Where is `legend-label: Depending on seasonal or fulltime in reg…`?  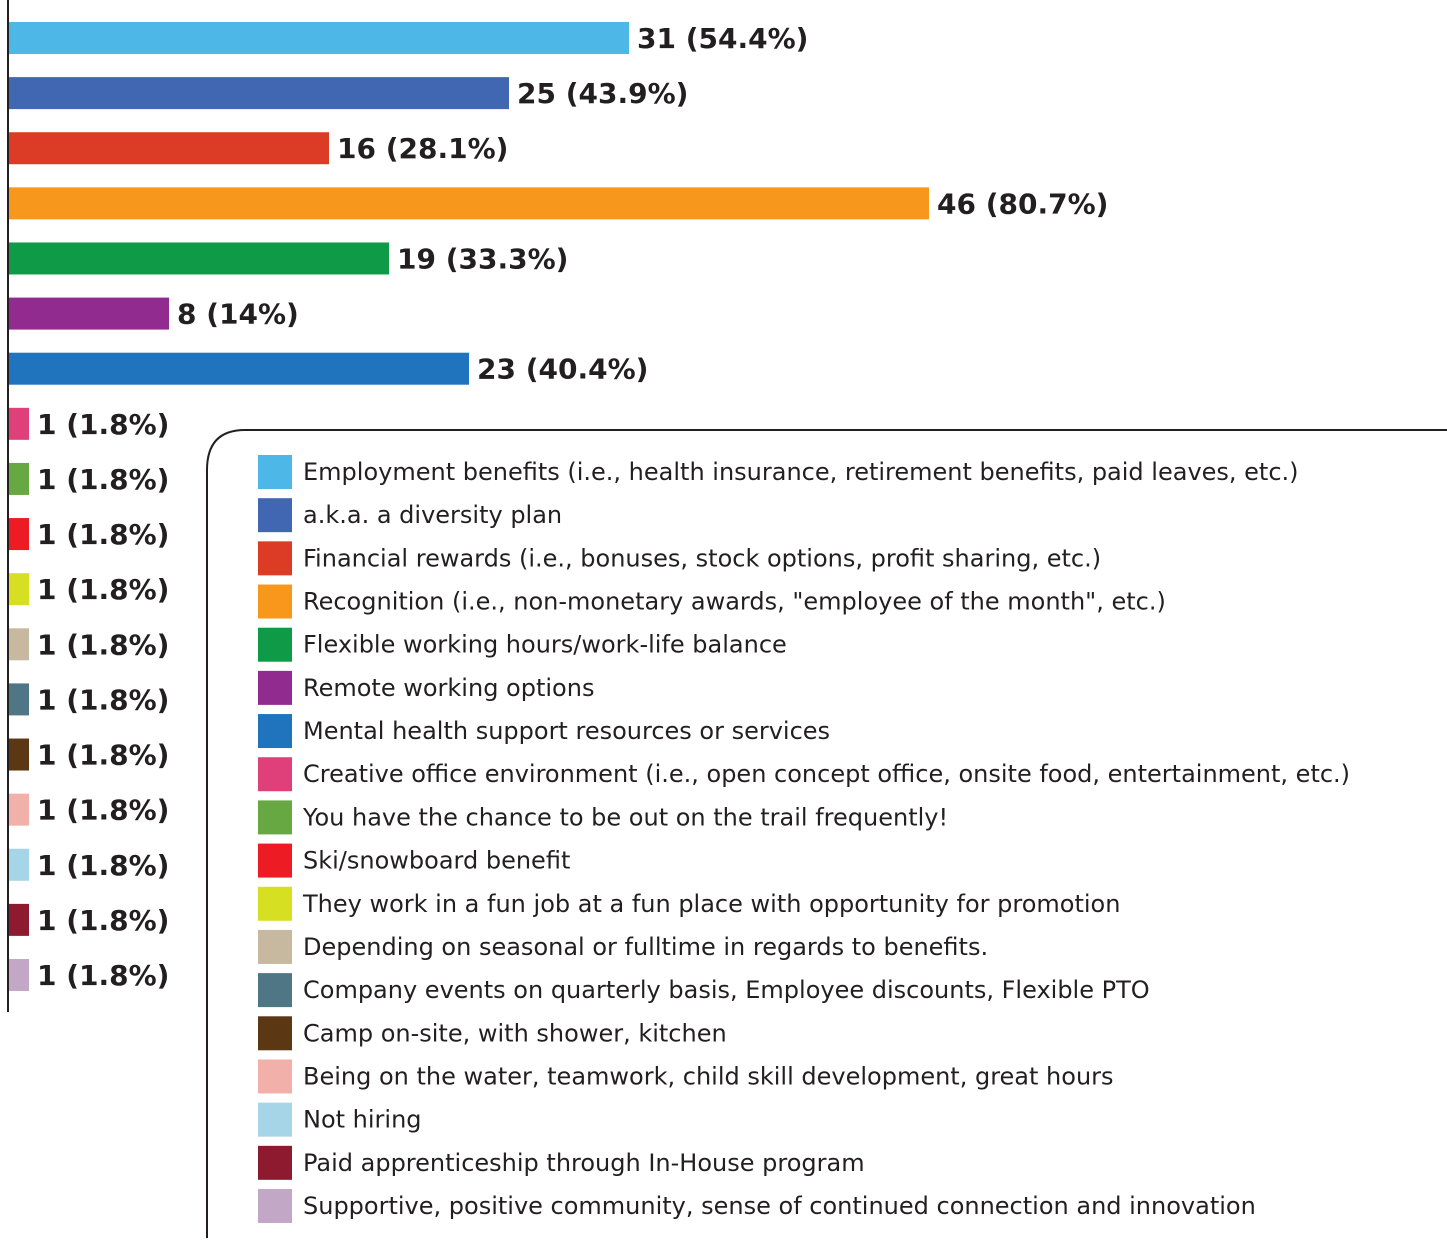 legend-label: Depending on seasonal or fulltime in reg… is located at coordinates (645, 947).